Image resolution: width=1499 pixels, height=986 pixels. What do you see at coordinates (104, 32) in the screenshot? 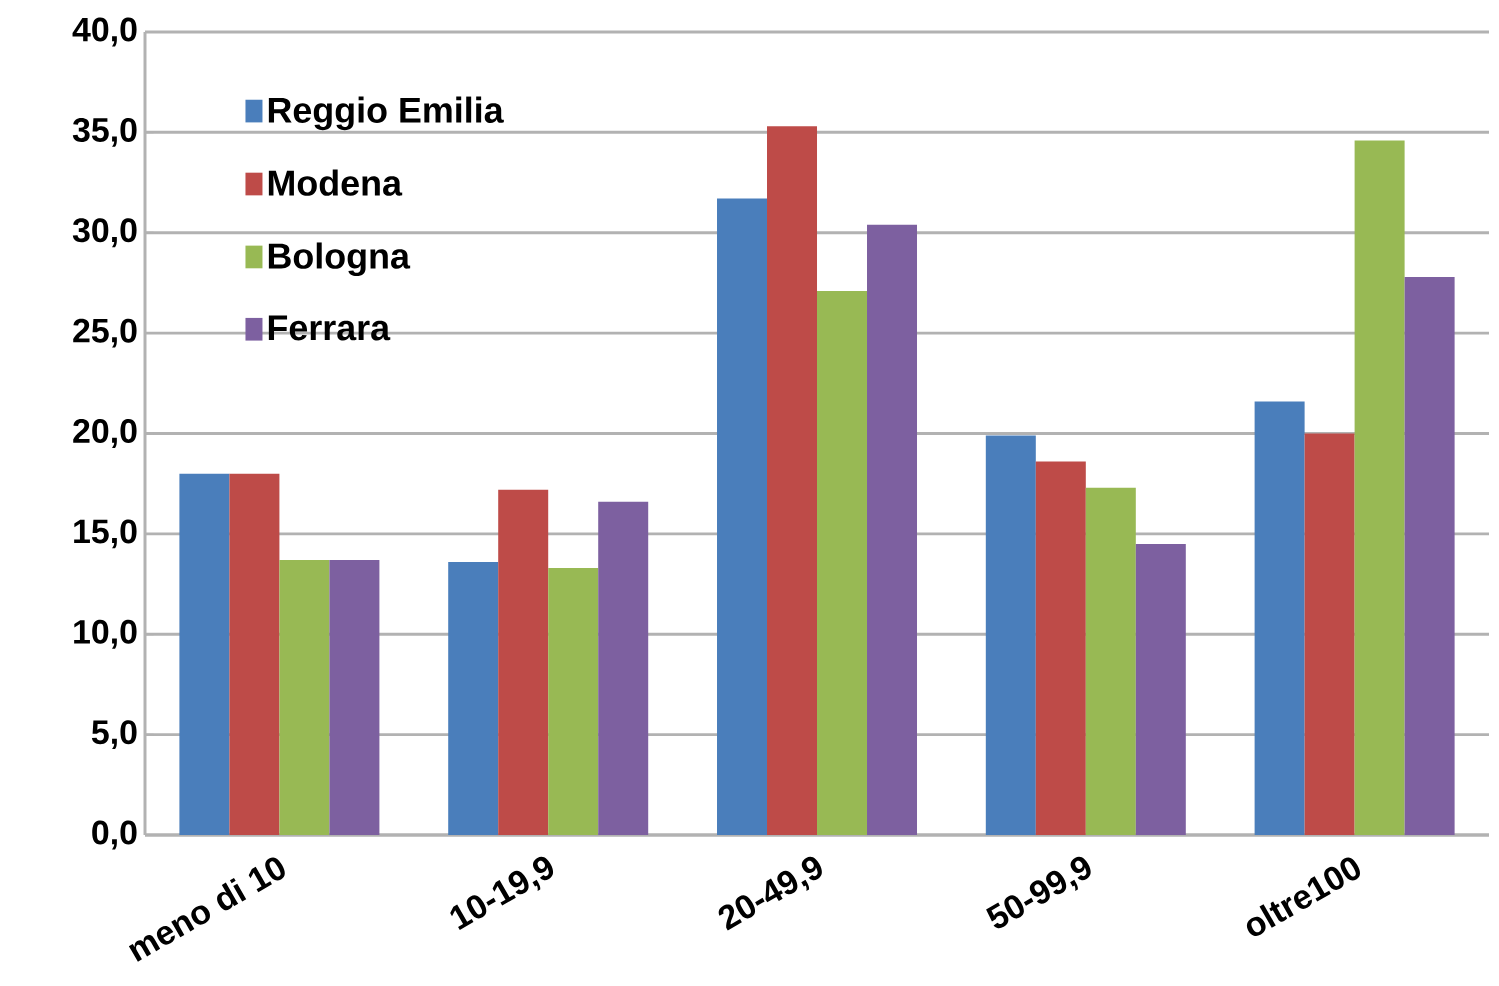
I see `y-tick-label: 40,0` at bounding box center [104, 32].